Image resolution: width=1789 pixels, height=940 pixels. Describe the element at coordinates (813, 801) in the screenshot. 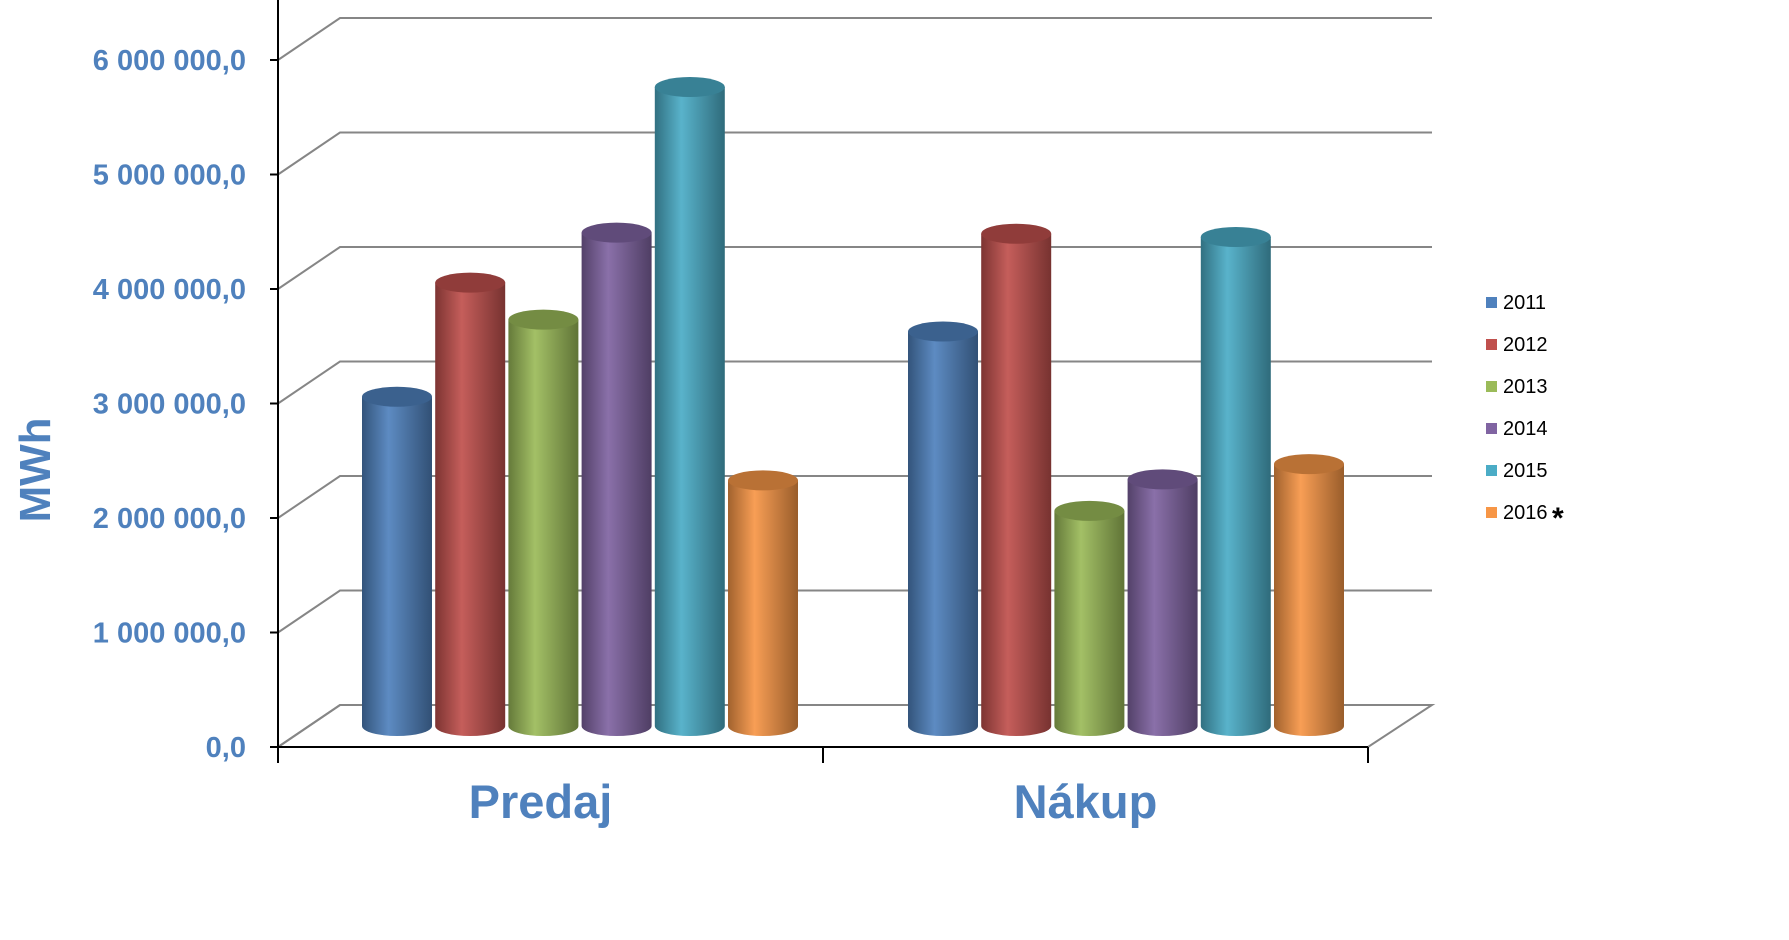

I see `category-labels: Predaj Nákup` at that location.